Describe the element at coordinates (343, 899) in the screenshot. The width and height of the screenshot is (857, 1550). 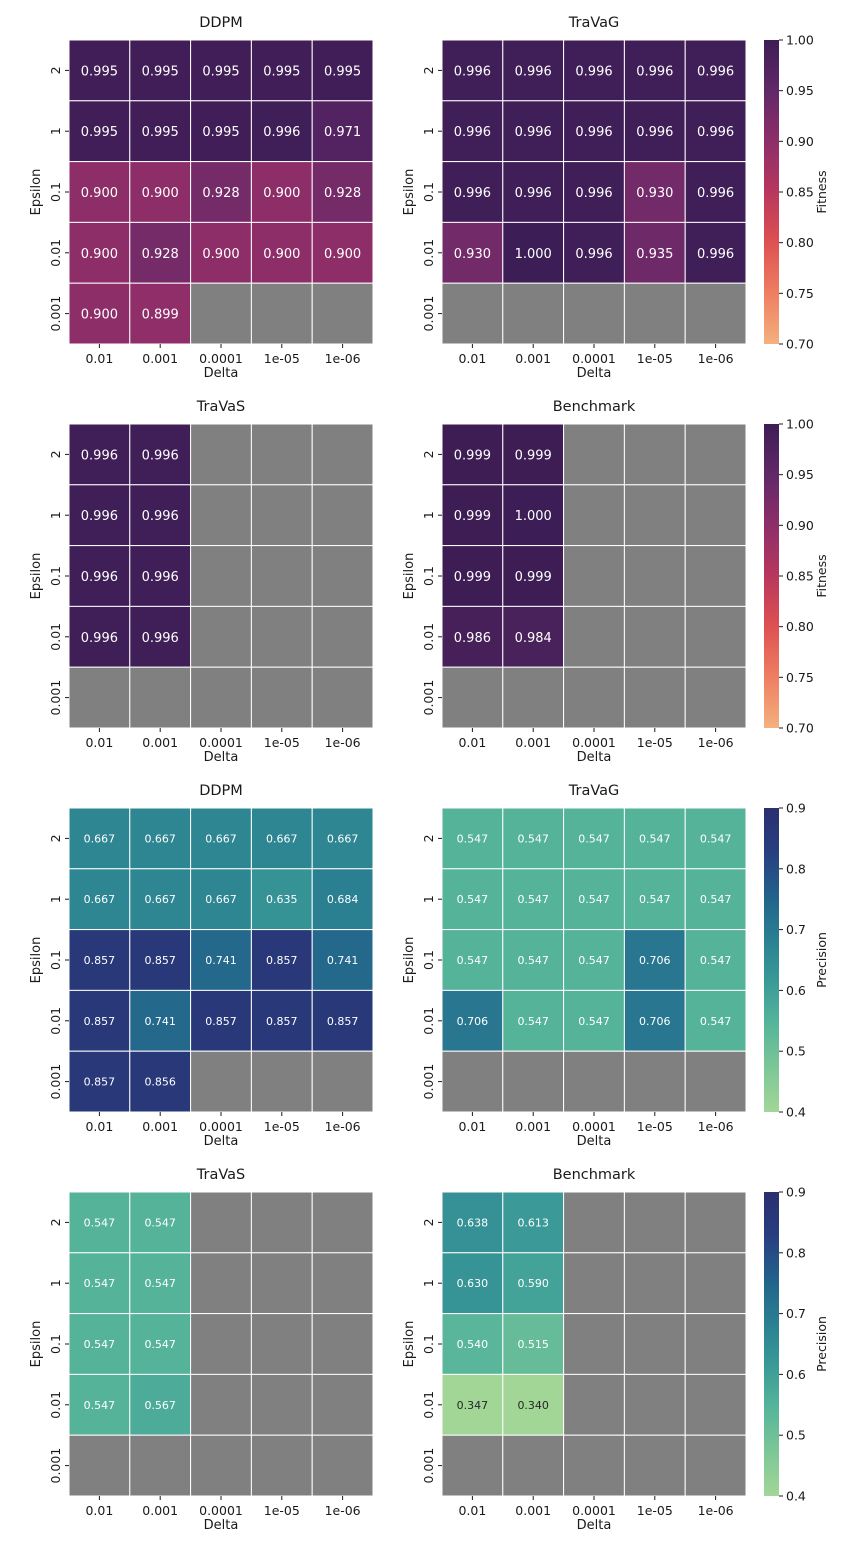
I see `cell-value-label: 0.684` at that location.